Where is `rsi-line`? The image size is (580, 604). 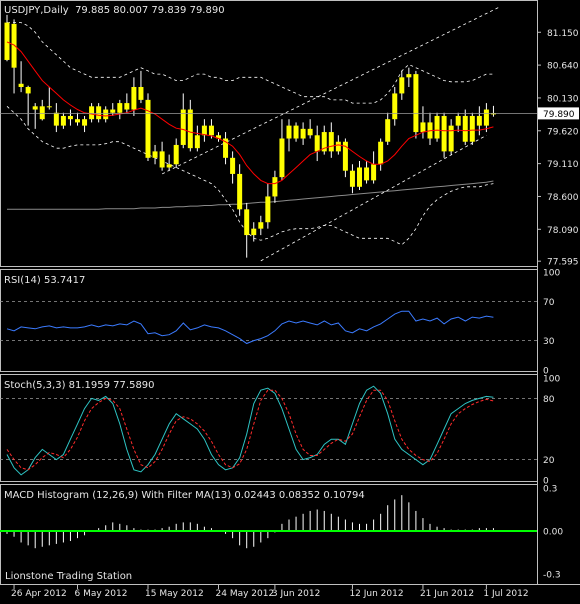
rsi-line is located at coordinates (250, 327).